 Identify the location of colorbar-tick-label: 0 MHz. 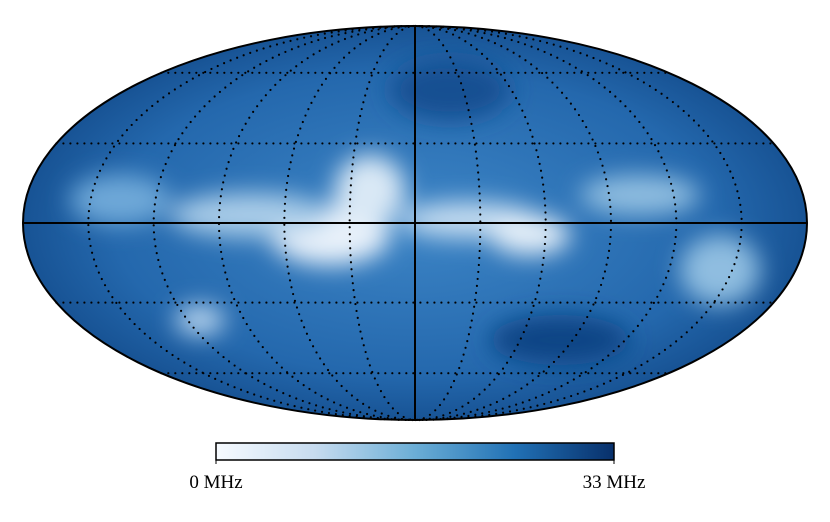
(215, 482).